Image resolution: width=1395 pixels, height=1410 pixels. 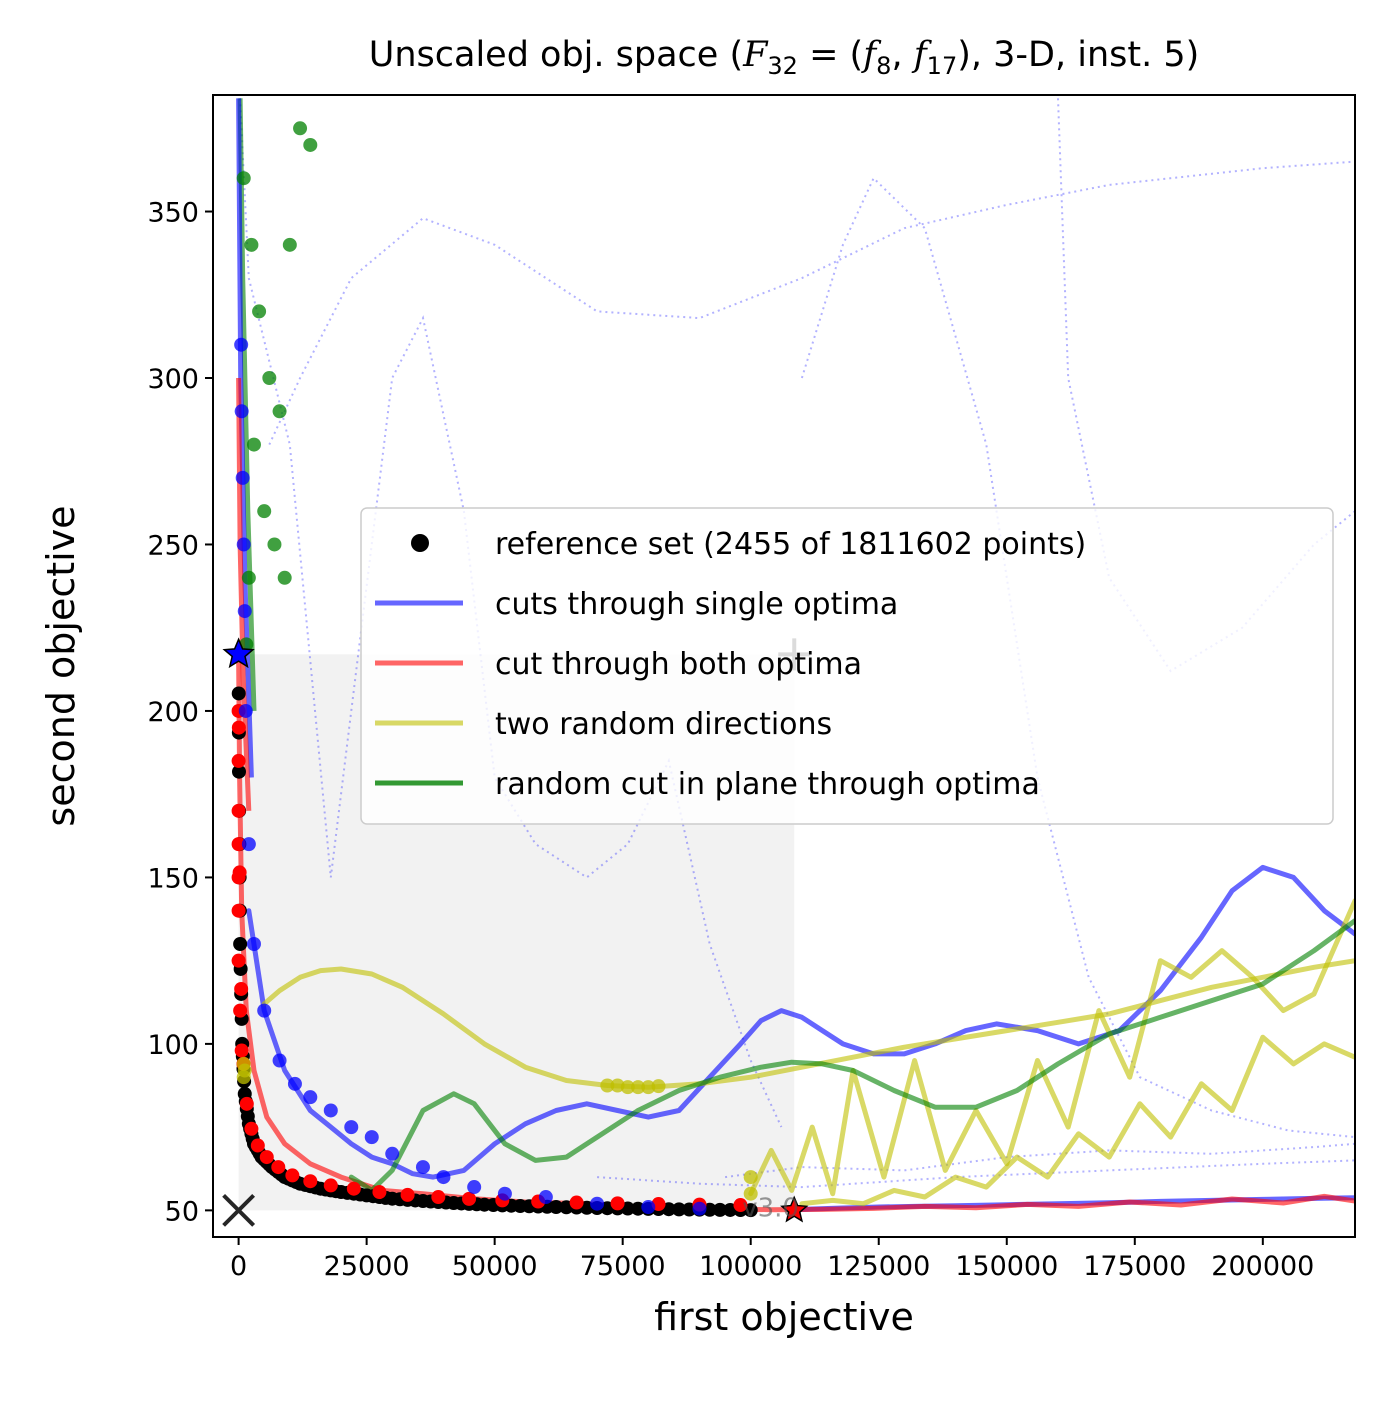 What do you see at coordinates (623, 1266) in the screenshot?
I see `x-tick-label: 75000` at bounding box center [623, 1266].